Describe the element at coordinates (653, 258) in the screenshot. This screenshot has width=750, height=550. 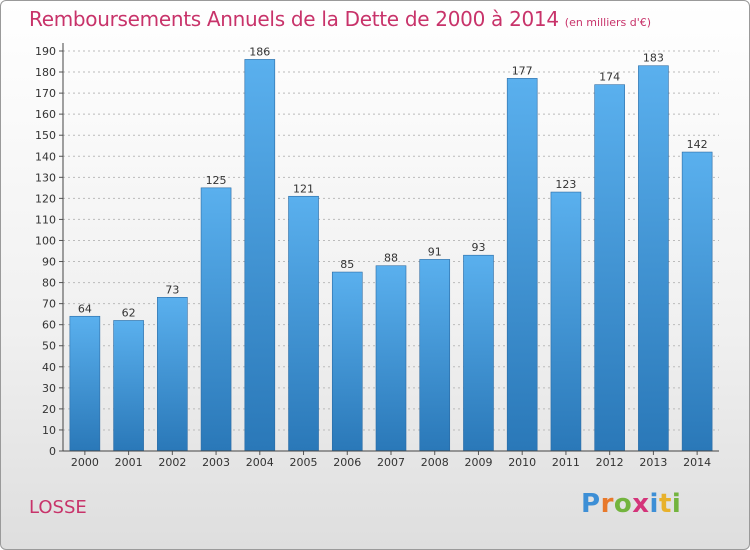
I see `bar-2013` at that location.